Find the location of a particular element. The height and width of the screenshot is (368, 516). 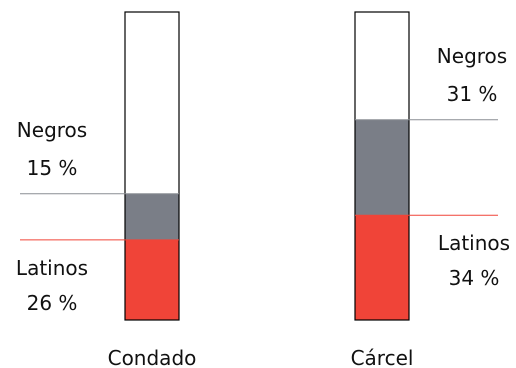

series-label-negros-0: Negros is located at coordinates (52, 130).